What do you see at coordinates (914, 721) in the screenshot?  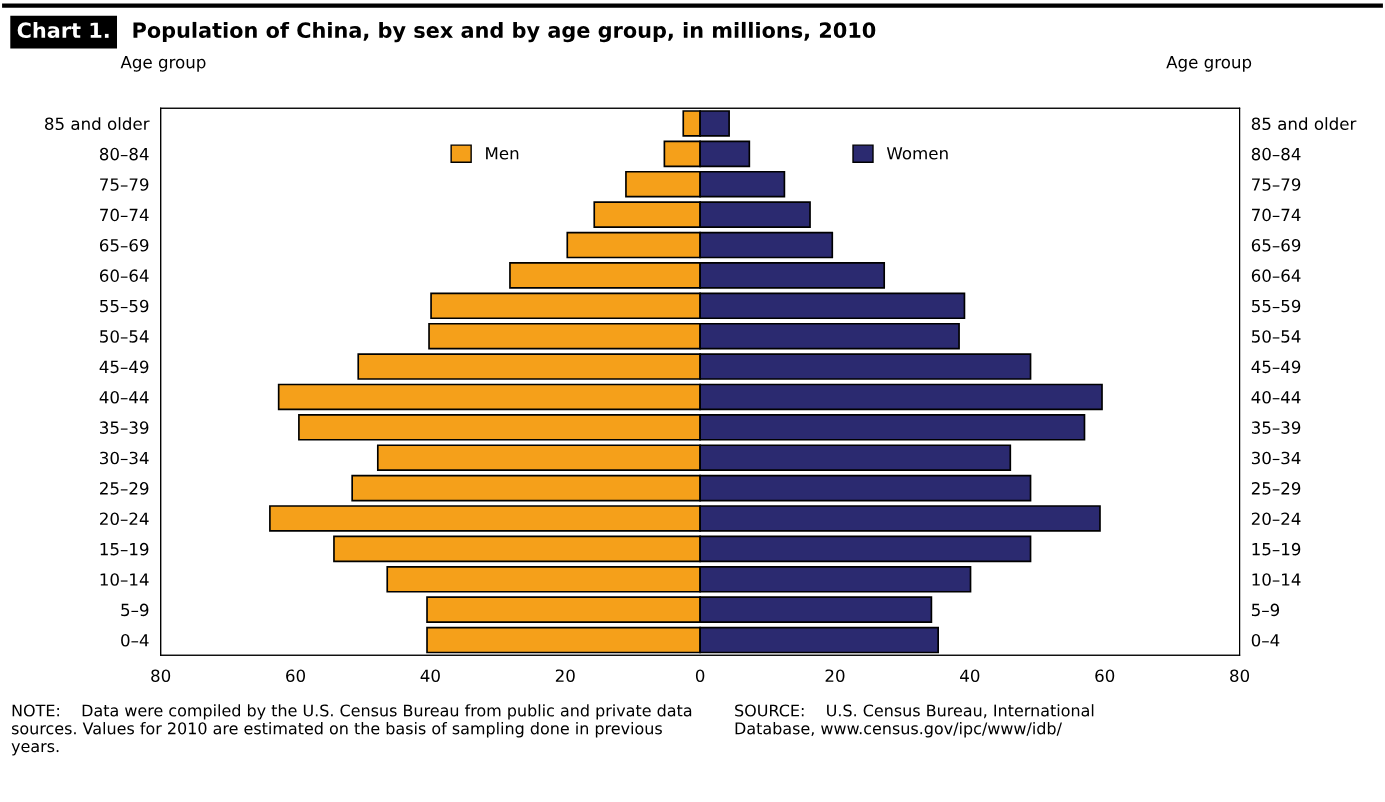 I see `source-note: SOURCE: U.S. Census Bureau, International Database, www.census.gov/ipc/www/idb/` at bounding box center [914, 721].